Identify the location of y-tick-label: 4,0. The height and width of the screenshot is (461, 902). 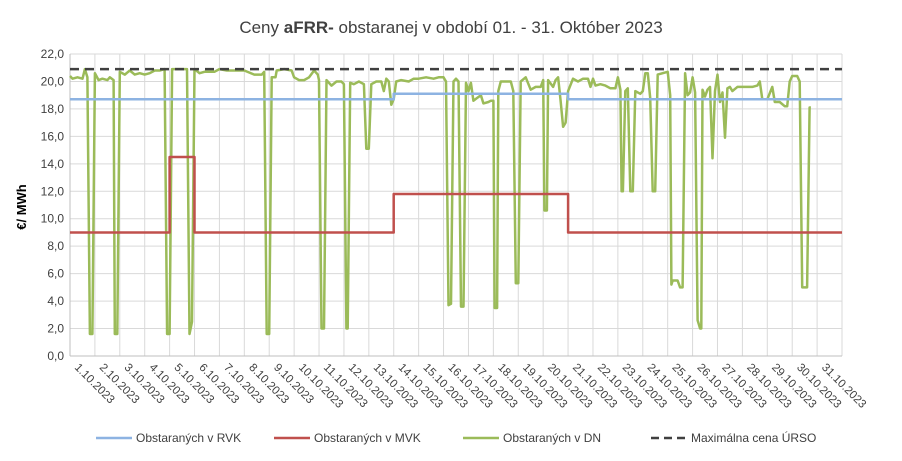
(55, 301).